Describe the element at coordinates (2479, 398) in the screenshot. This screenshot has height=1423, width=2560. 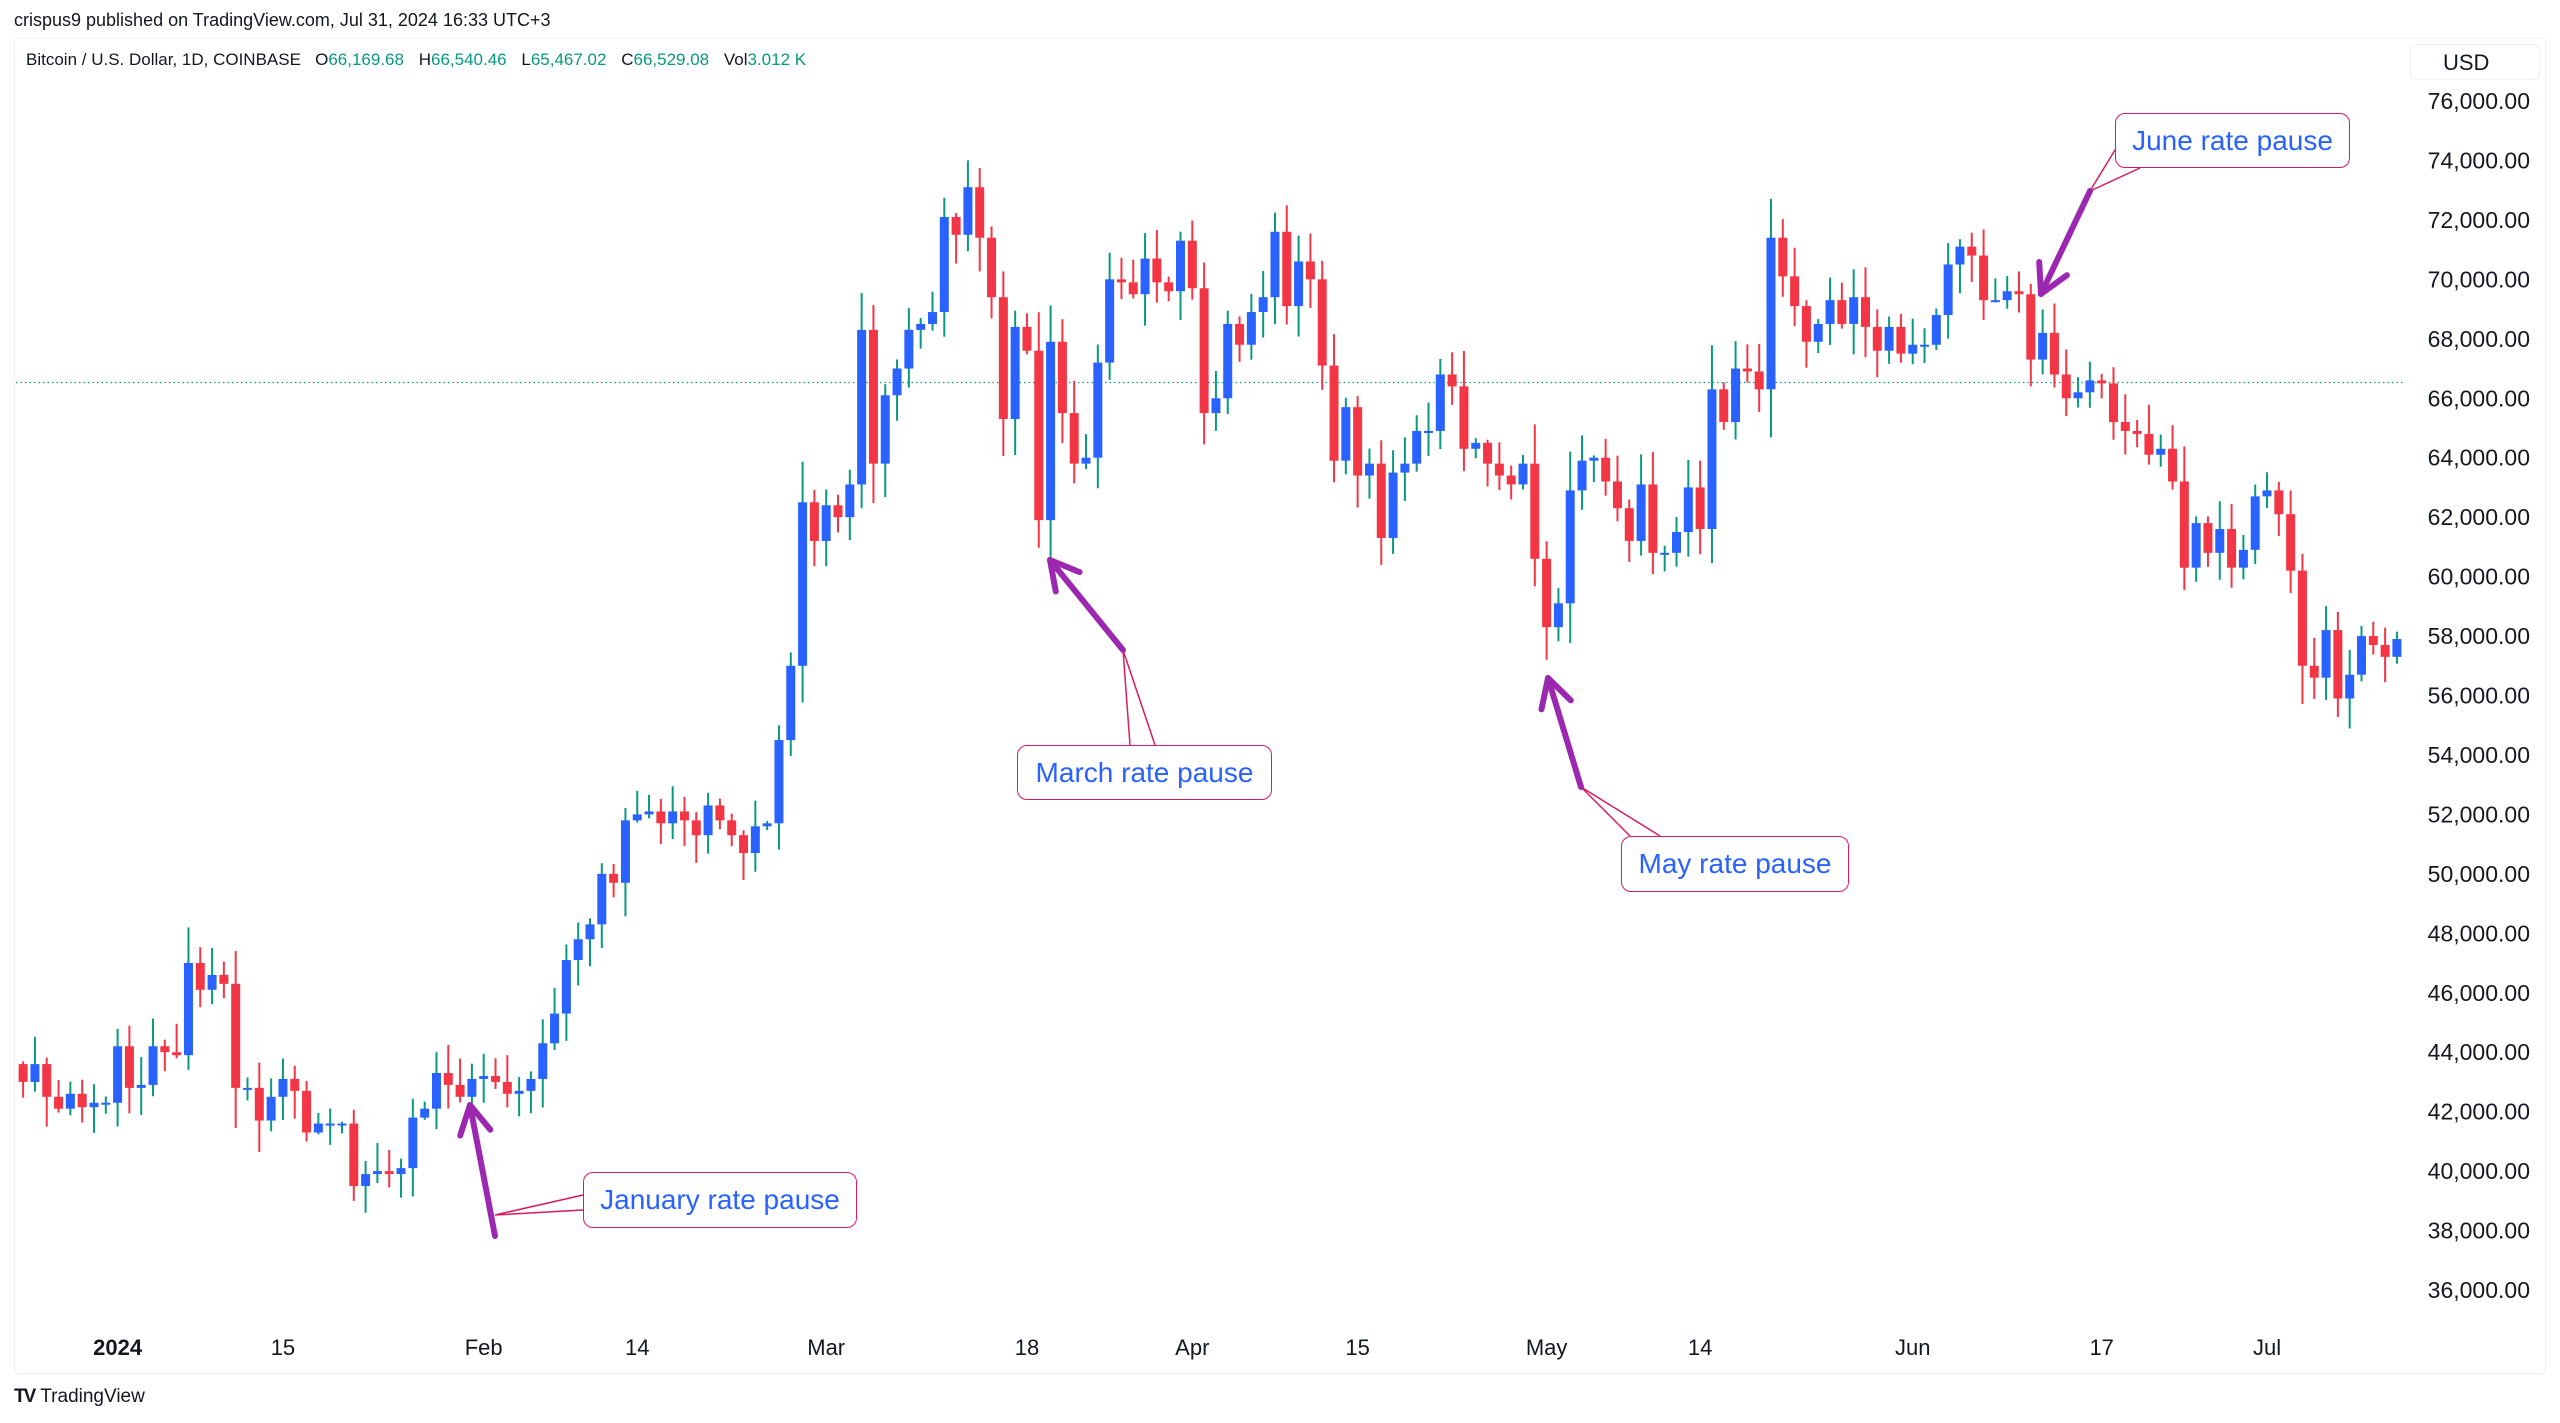
I see `y-tick-label: 66,000.00` at that location.